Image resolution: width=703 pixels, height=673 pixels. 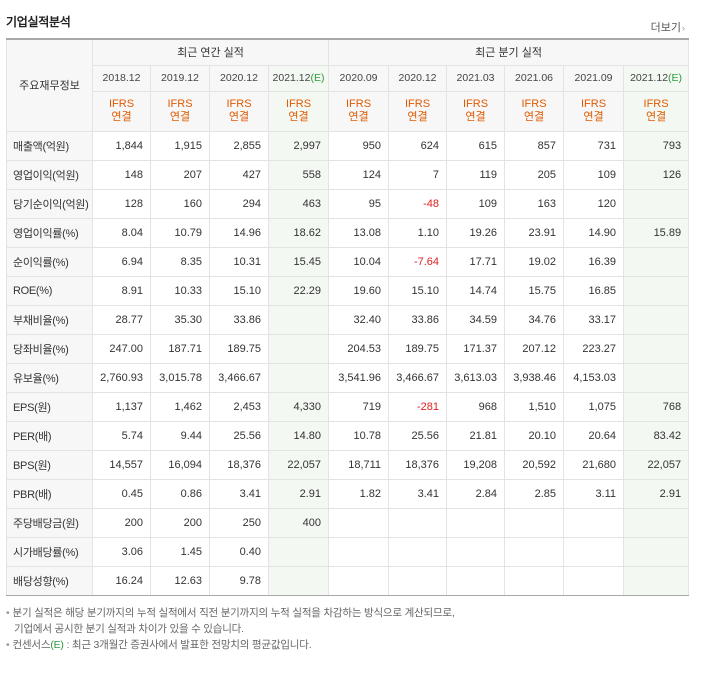 I want to click on table-cell: 95, so click(x=359, y=203).